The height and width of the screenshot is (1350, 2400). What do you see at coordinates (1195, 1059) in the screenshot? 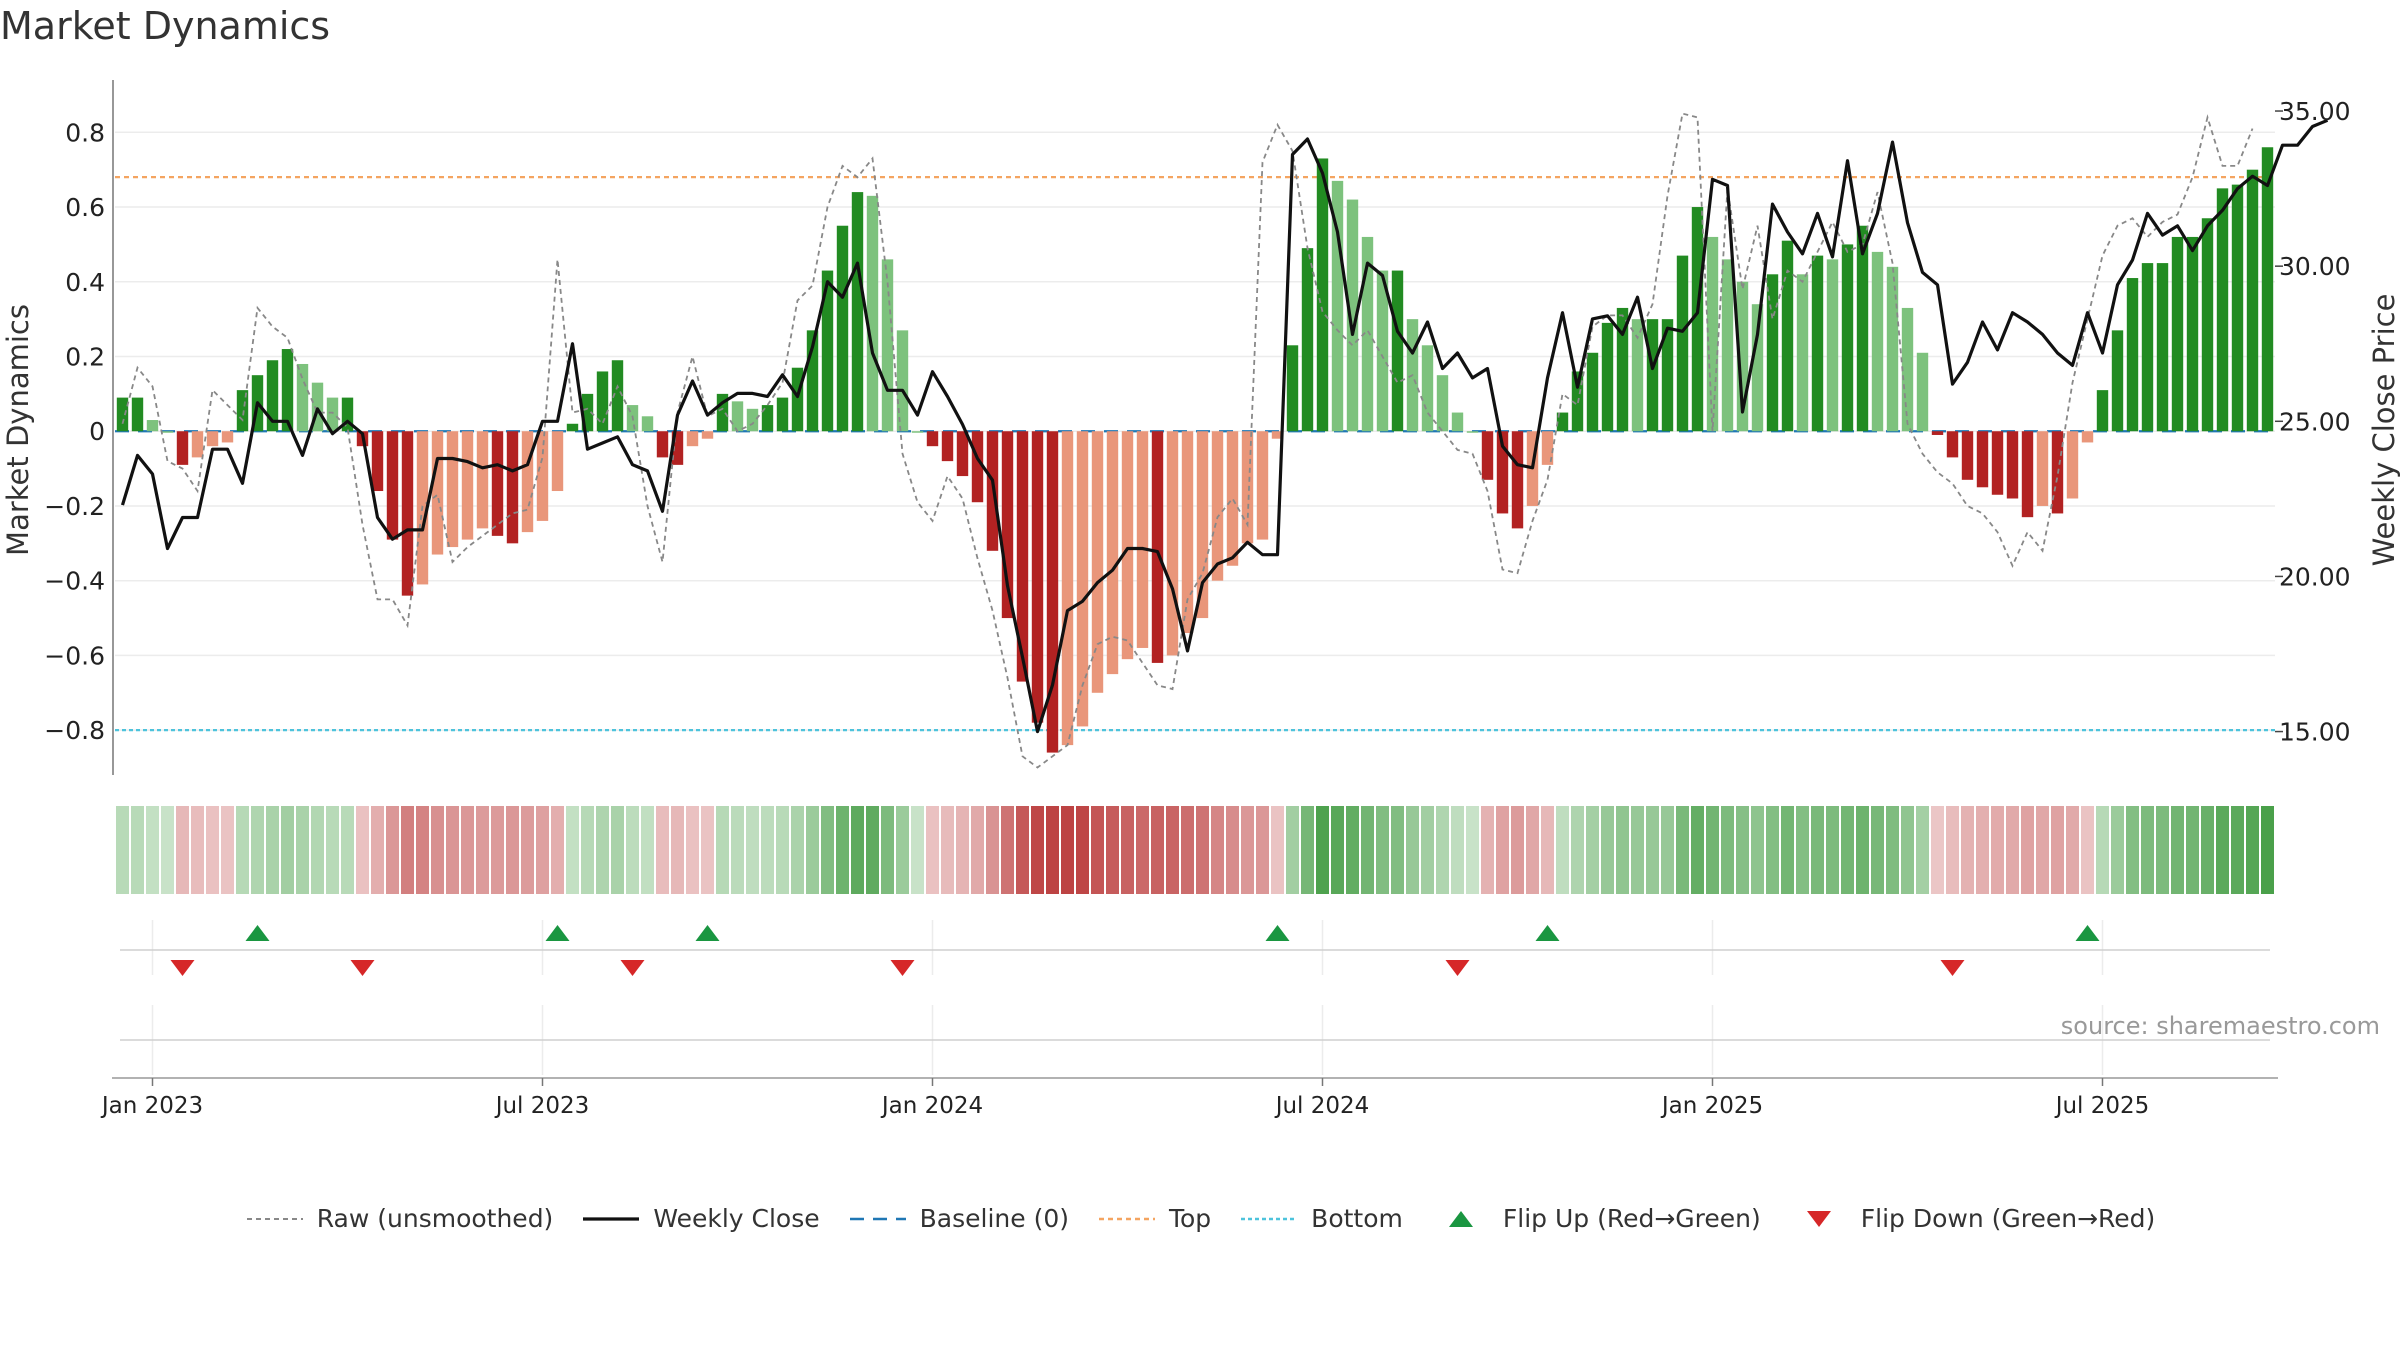
I see `empty-panel` at bounding box center [1195, 1059].